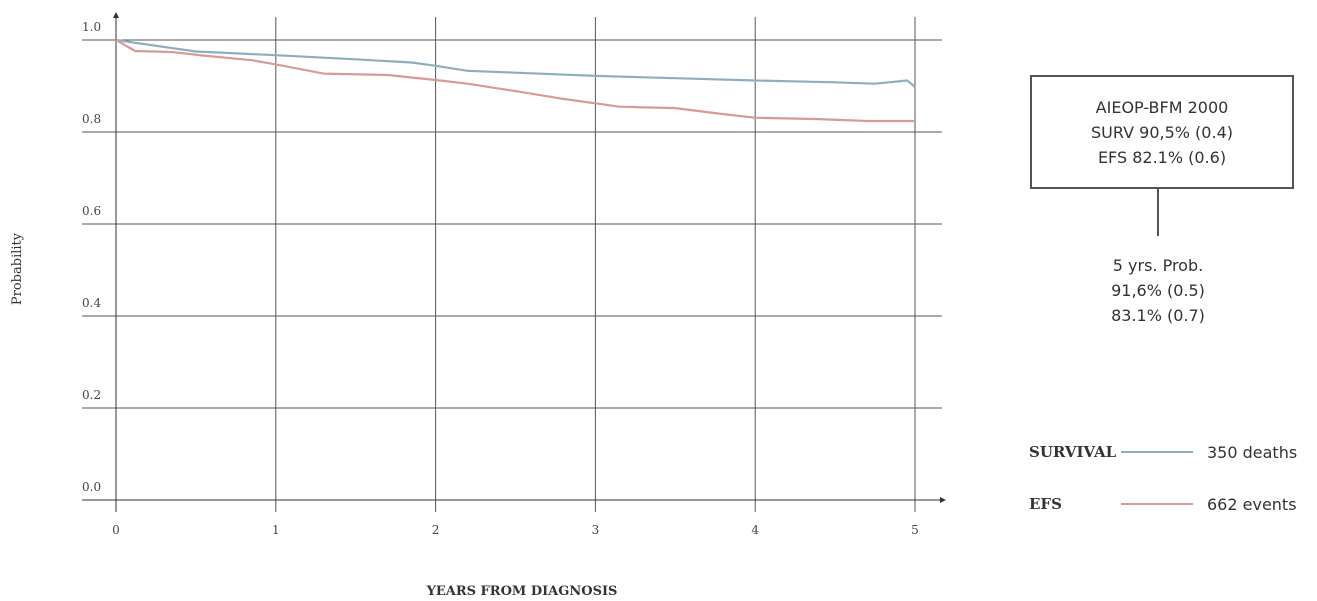 The image size is (1317, 601). I want to click on legend-item-survival: SURVIVAL 350 deaths, so click(1163, 452).